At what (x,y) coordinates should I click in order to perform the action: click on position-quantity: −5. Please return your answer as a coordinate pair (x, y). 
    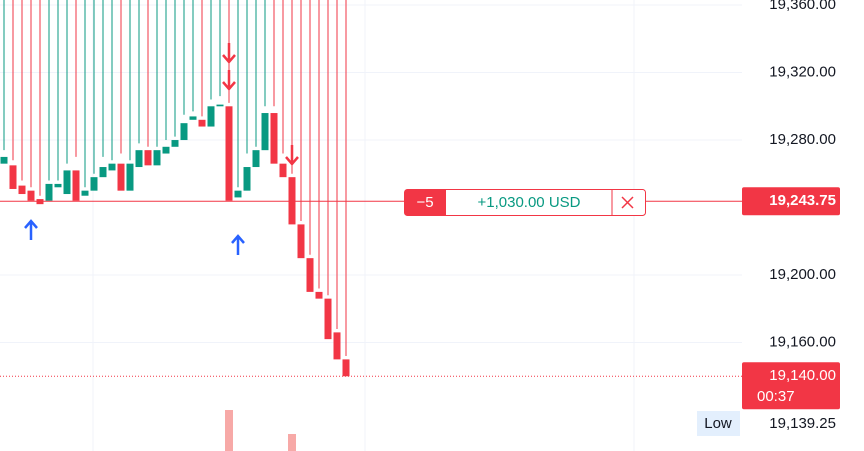
    Looking at the image, I should click on (424, 202).